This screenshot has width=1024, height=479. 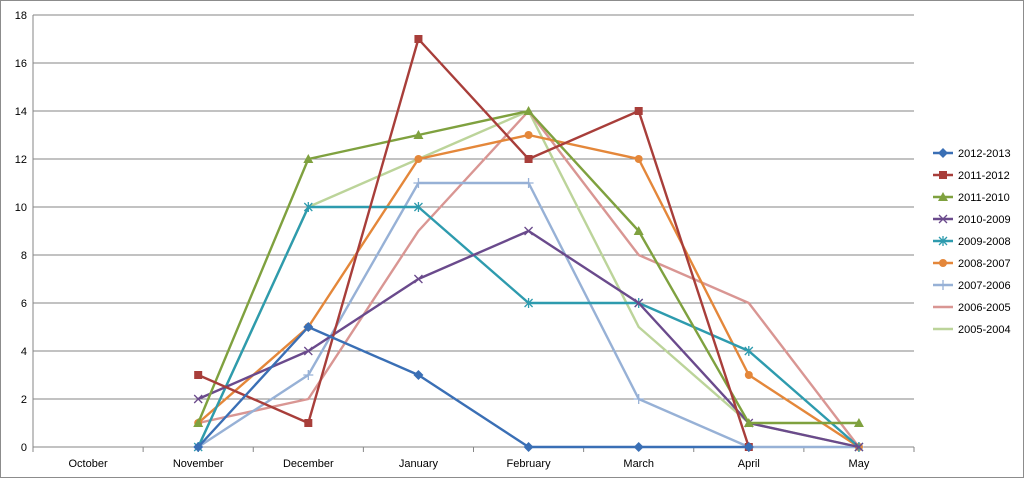 What do you see at coordinates (24, 448) in the screenshot?
I see `y-tick-label: 0` at bounding box center [24, 448].